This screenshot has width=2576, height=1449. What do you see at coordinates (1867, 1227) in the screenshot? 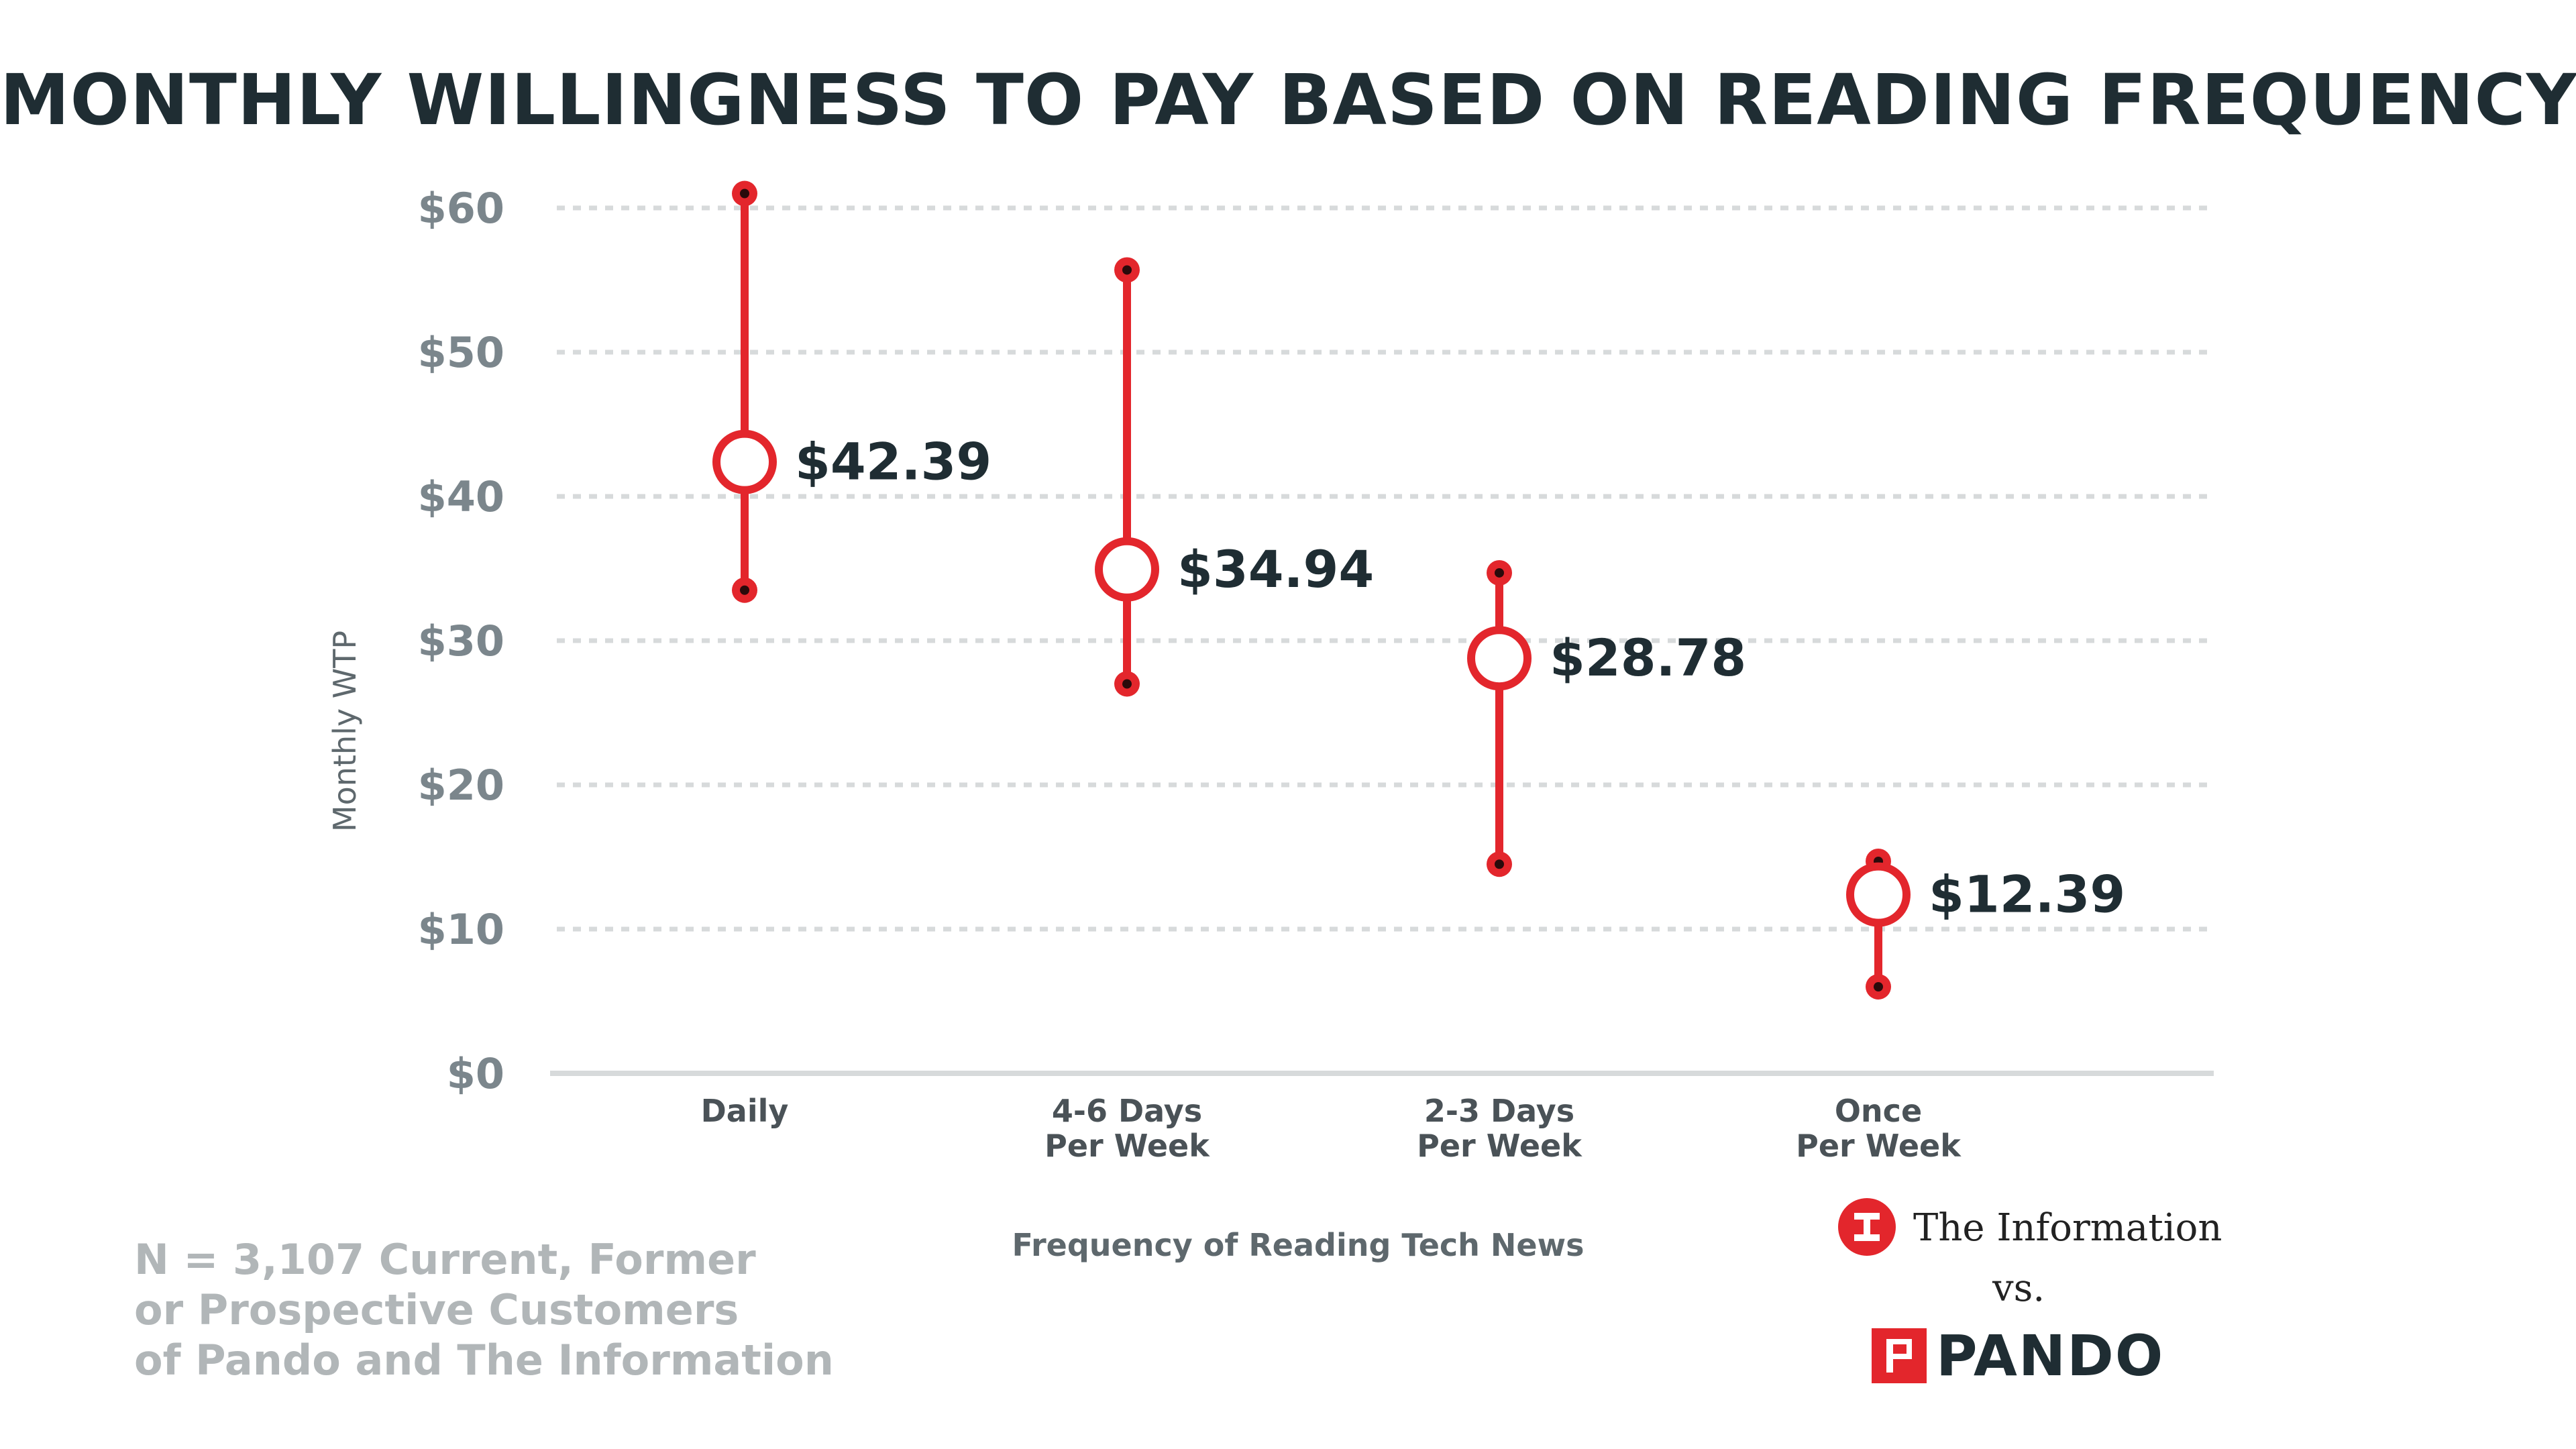
I see `the-information-logo-icon` at bounding box center [1867, 1227].